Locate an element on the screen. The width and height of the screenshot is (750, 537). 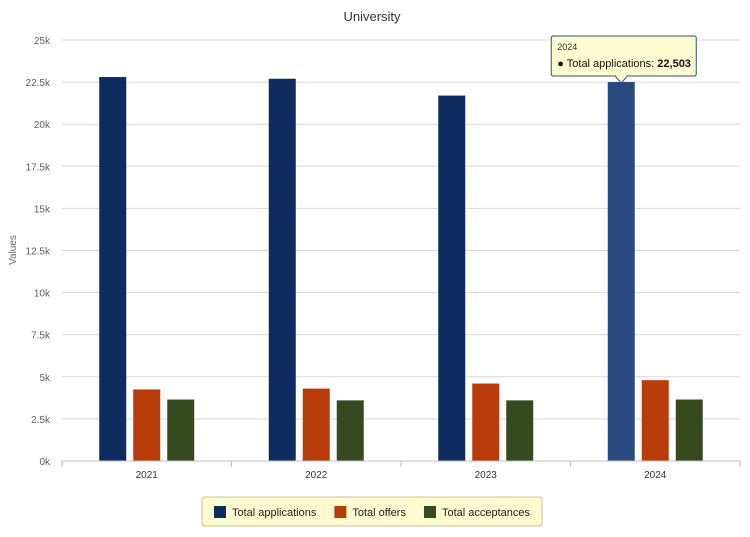
legend-item-total-applications: Total applications is located at coordinates (265, 512).